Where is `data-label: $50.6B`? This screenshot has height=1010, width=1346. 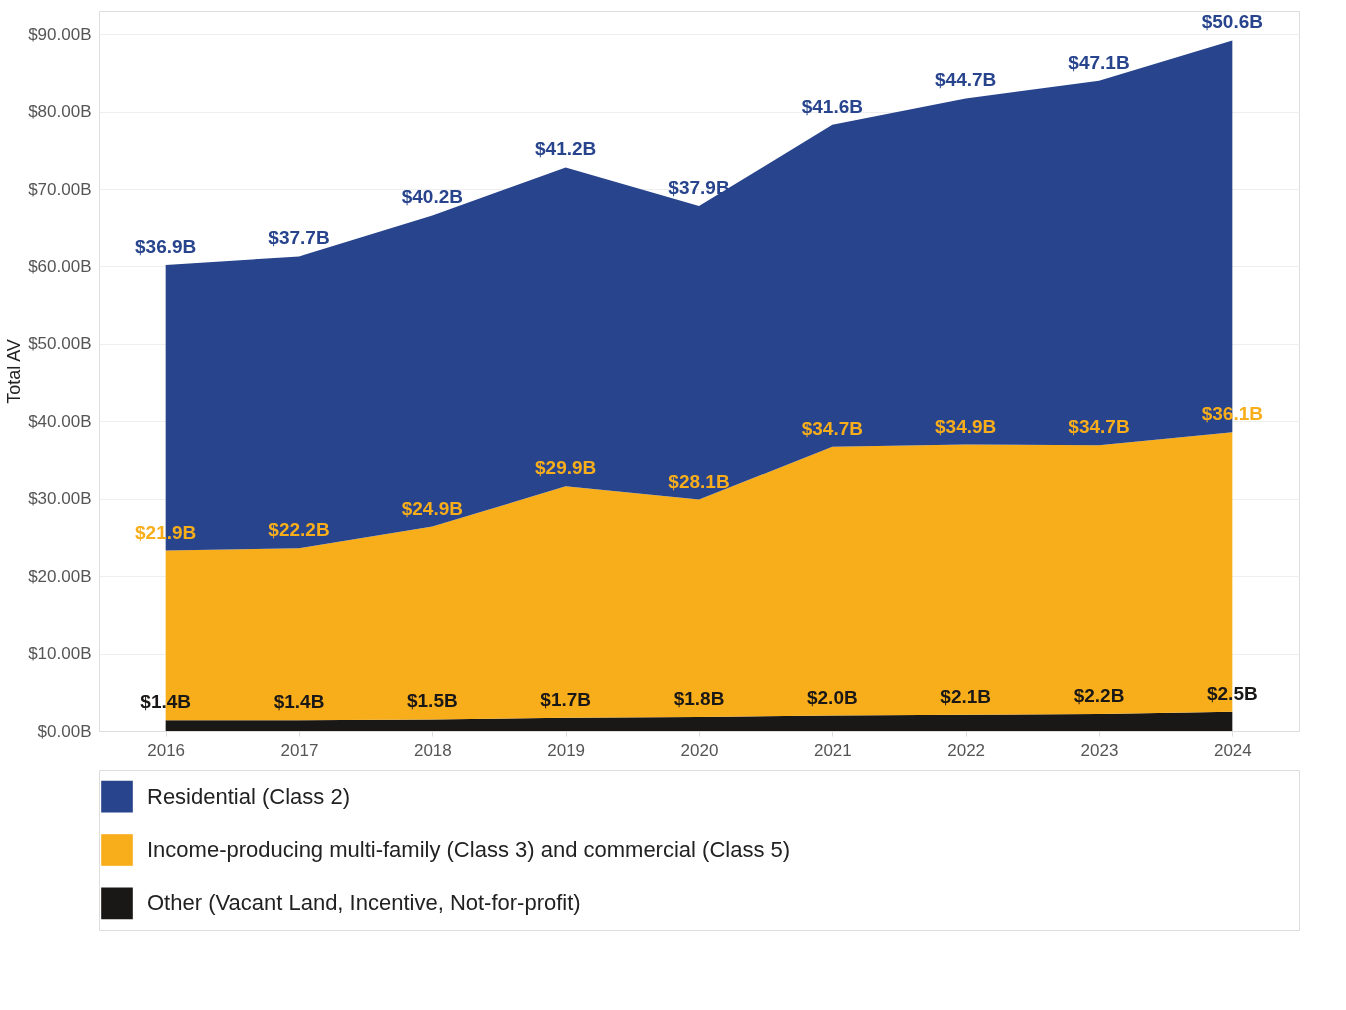
data-label: $50.6B is located at coordinates (1232, 22).